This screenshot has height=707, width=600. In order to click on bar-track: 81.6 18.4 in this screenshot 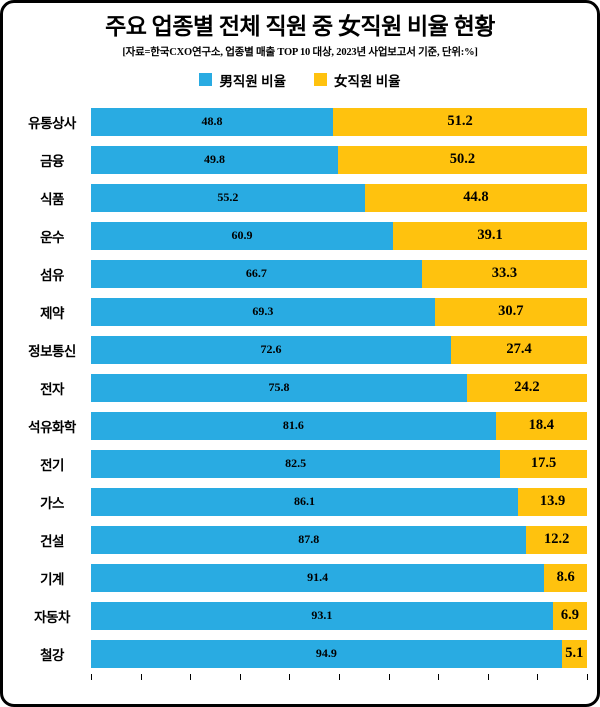, I will do `click(339, 425)`.